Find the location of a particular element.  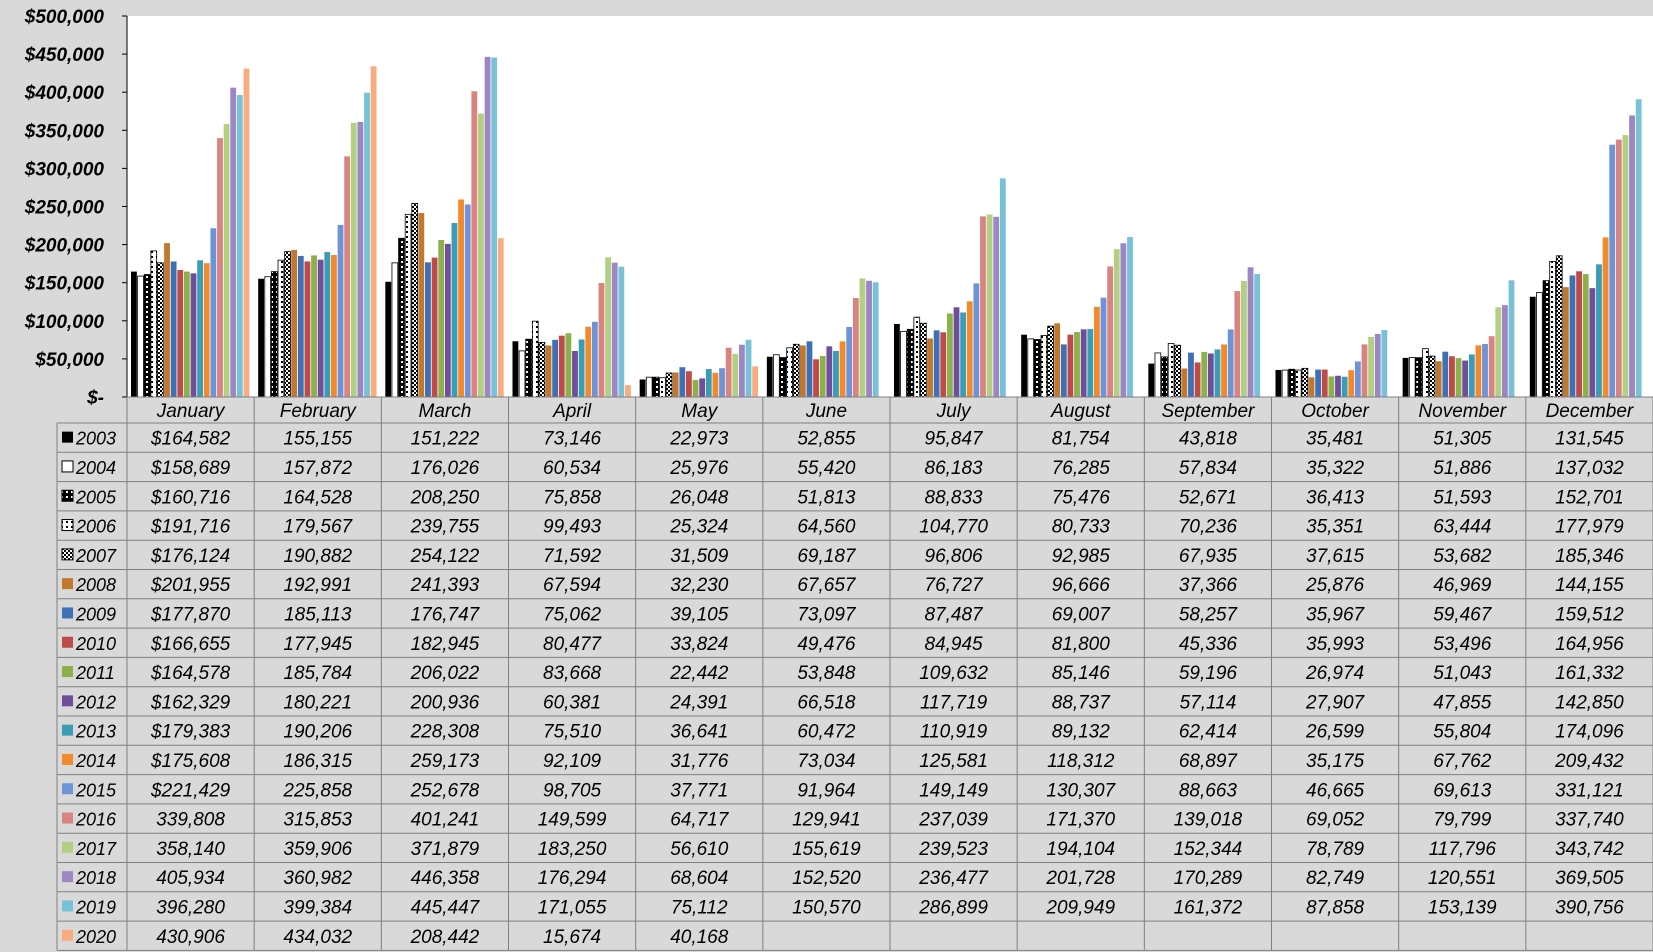

legend-swatch-2006 is located at coordinates (67, 525).